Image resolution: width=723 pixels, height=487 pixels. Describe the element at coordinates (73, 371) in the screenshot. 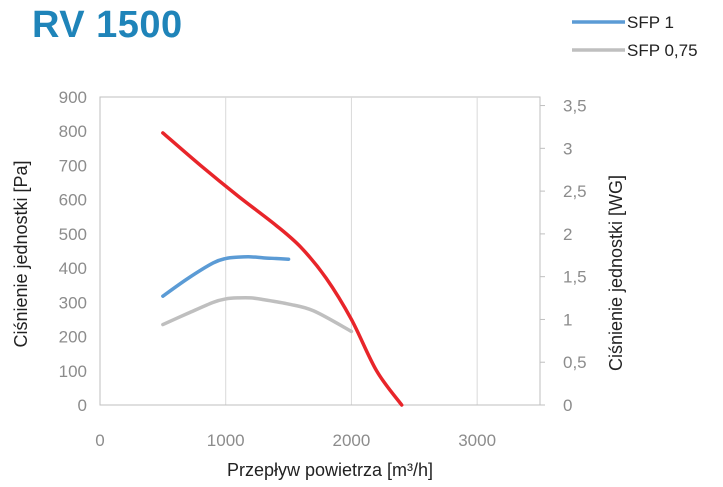

I see `y-tick-label: 100` at that location.